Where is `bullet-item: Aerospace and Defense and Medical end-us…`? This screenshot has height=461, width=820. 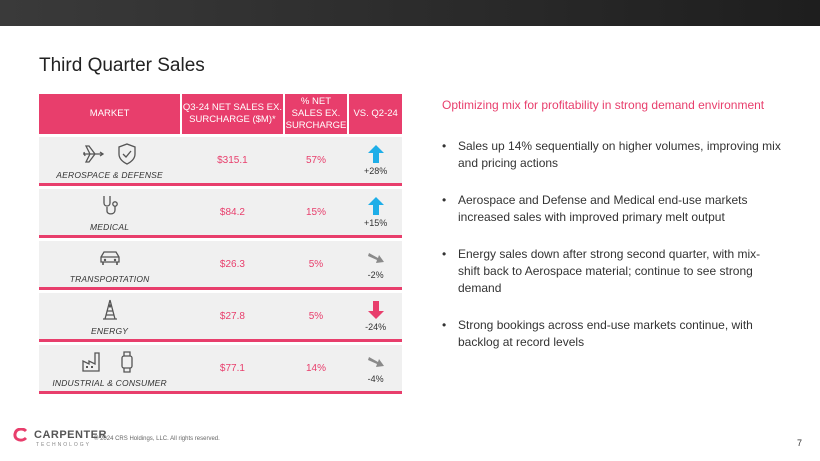 bullet-item: Aerospace and Defense and Medical end-us… is located at coordinates (612, 209).